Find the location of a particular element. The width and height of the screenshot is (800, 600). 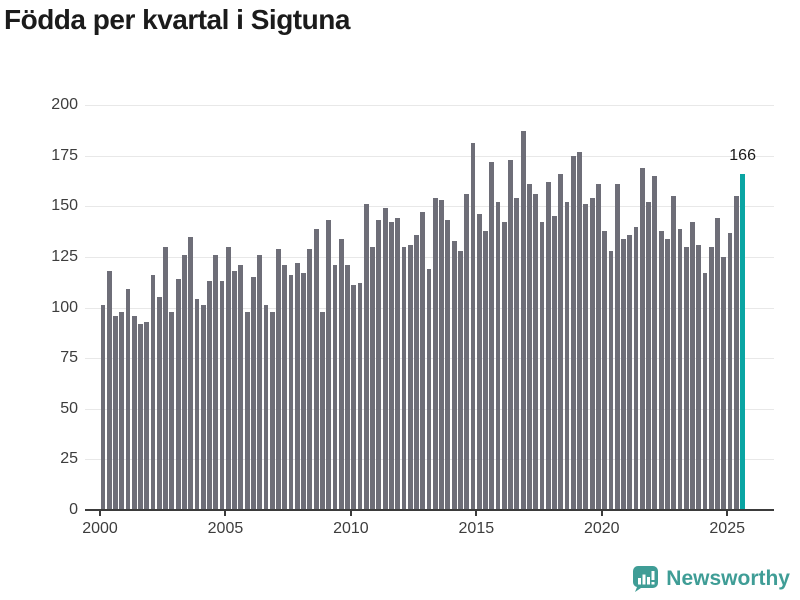

x-axis-tick-label: 2015 is located at coordinates (476, 528).